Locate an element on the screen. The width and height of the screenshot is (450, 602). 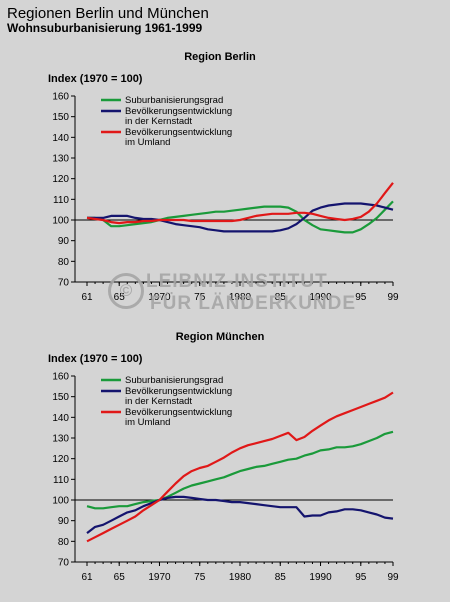
page-subtitle: Wohnsuburbanisierung 1961-1999 is located at coordinates (105, 28).